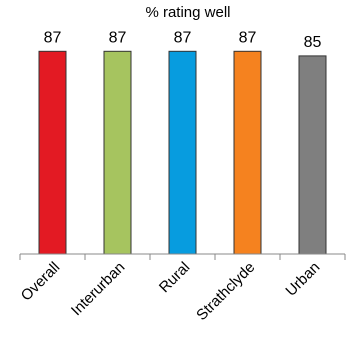 This screenshot has width=355, height=342. What do you see at coordinates (313, 42) in the screenshot?
I see `value-label-urban: 85` at bounding box center [313, 42].